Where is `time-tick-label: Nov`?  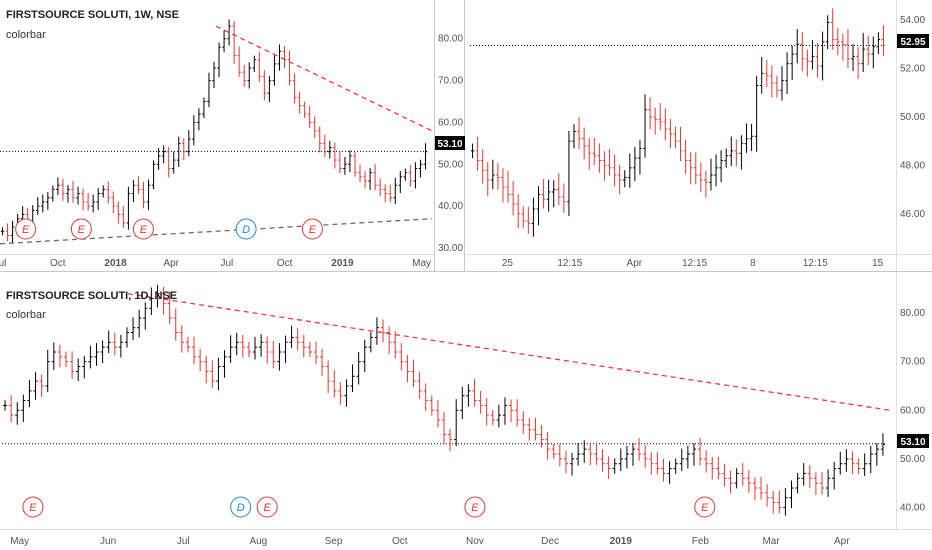 time-tick-label: Nov is located at coordinates (475, 541).